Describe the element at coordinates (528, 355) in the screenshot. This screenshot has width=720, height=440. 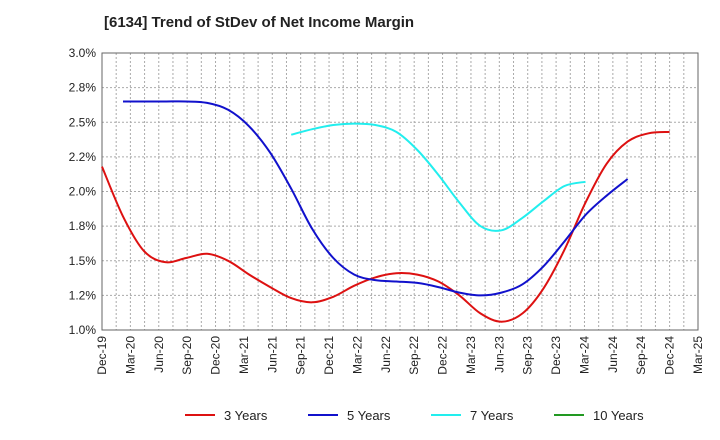
I see `x-tick-label: Sep-23` at that location.